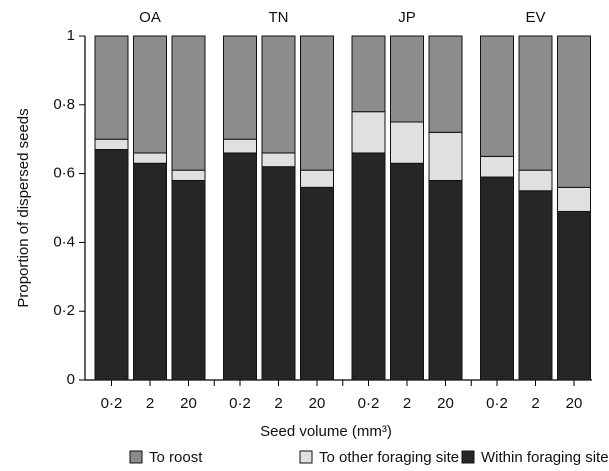  I want to click on group-label: TN, so click(279, 17).